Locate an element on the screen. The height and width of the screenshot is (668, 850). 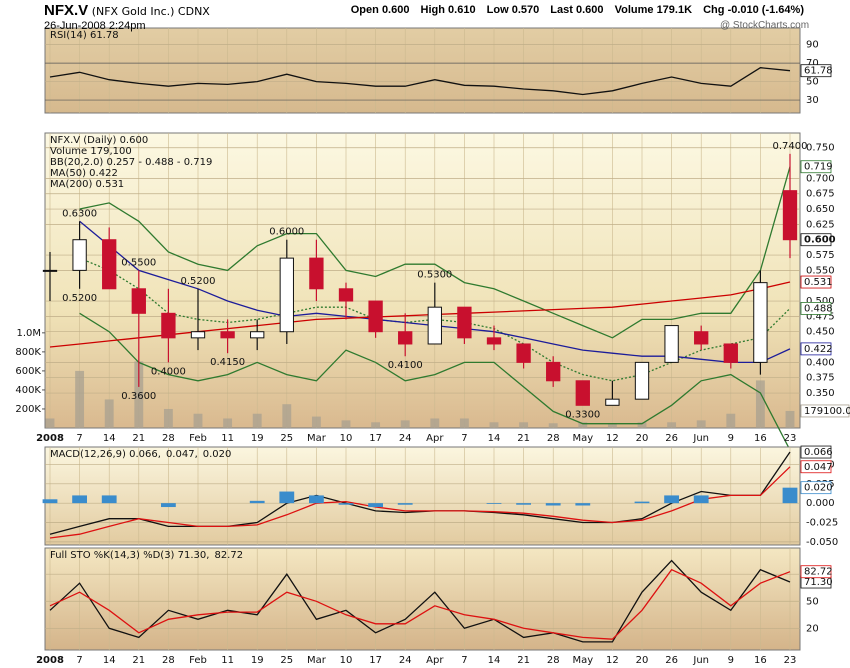
y2-tick-label: 1.0M is located at coordinates (28, 333).